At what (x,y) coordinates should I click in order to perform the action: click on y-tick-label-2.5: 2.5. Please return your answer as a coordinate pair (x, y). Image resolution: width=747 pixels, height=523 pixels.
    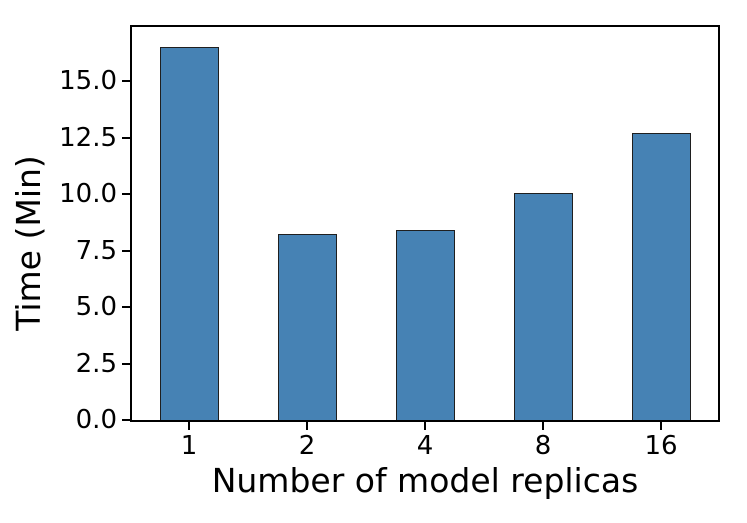
    Looking at the image, I should click on (96, 363).